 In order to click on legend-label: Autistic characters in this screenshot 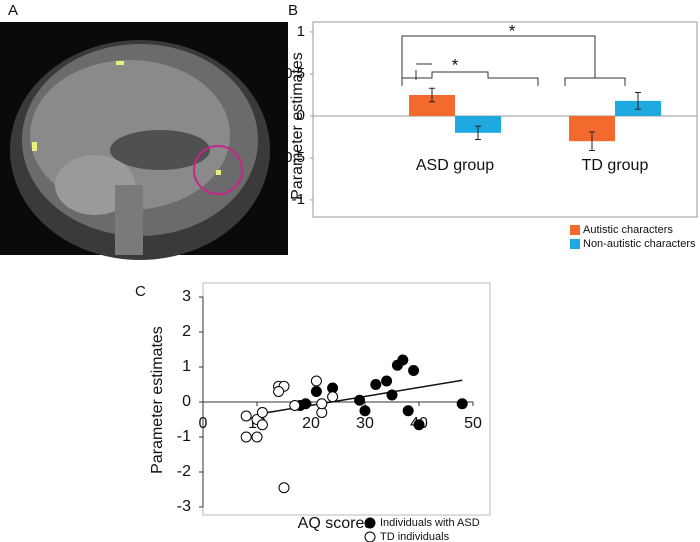, I will do `click(628, 230)`.